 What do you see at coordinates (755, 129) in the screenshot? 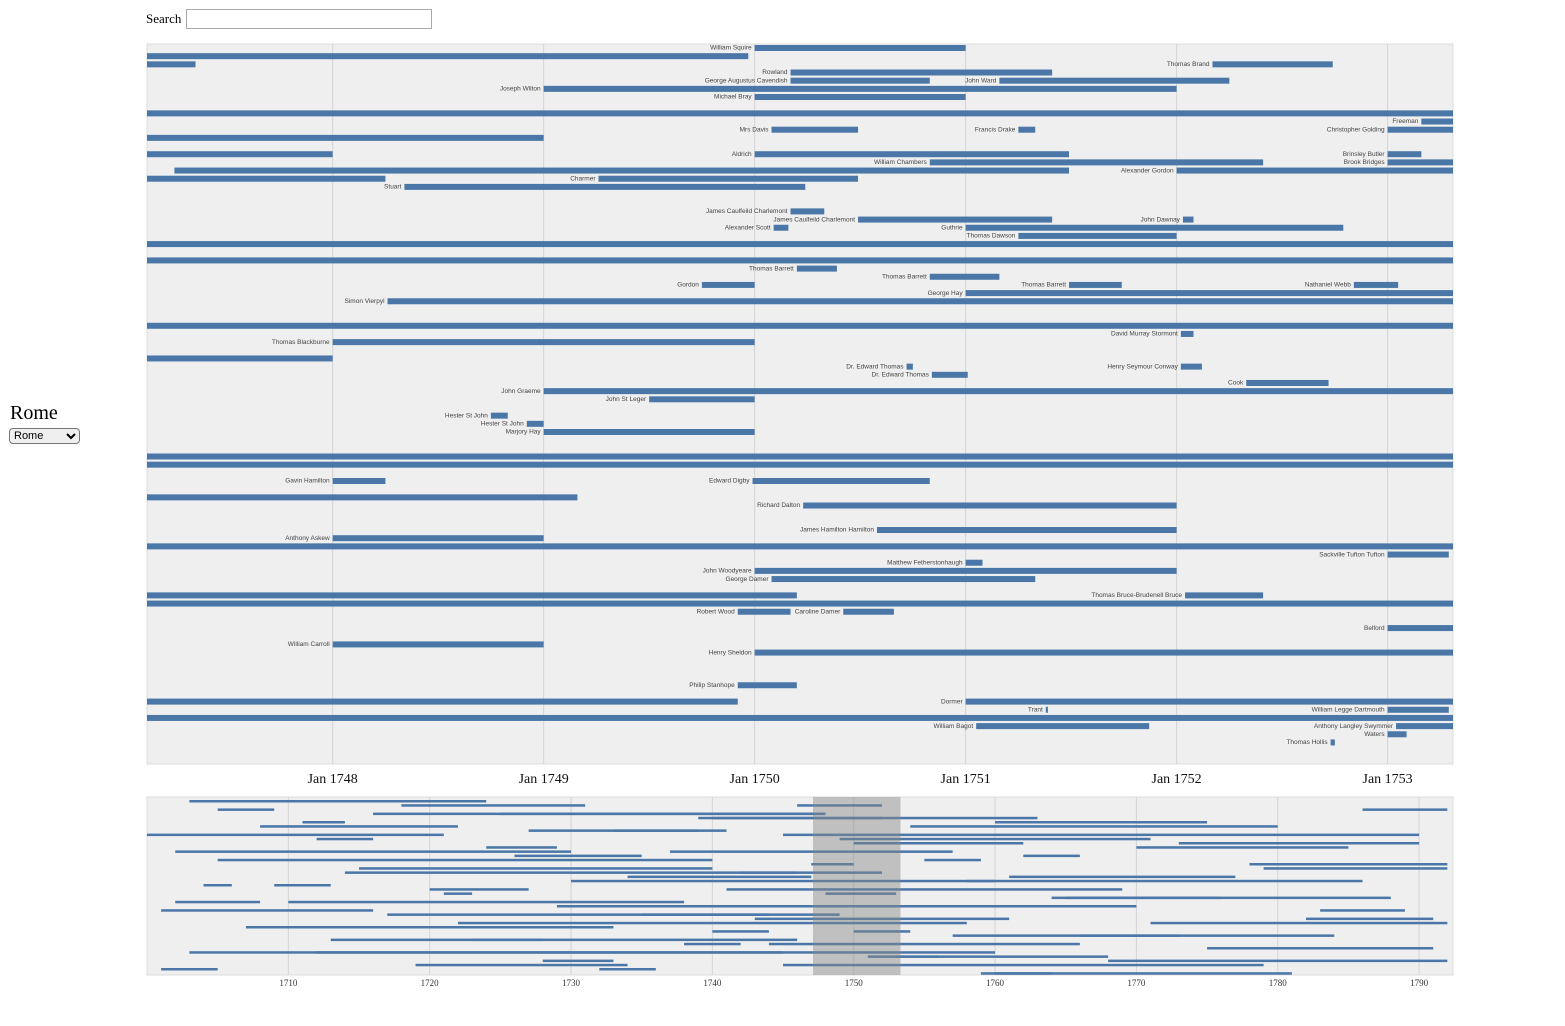
I see `span-label: Mrs Davis` at bounding box center [755, 129].